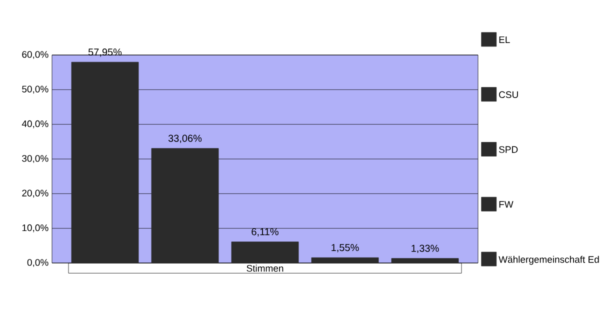  What do you see at coordinates (35, 55) in the screenshot?
I see `y-tick-label: 60,0%` at bounding box center [35, 55].